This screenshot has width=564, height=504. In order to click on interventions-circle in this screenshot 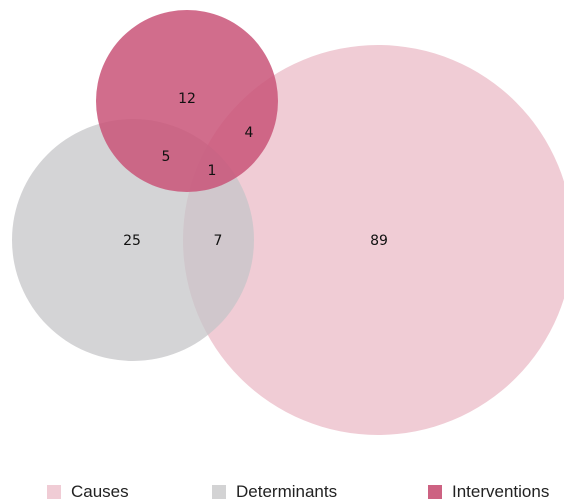, I will do `click(187, 101)`.